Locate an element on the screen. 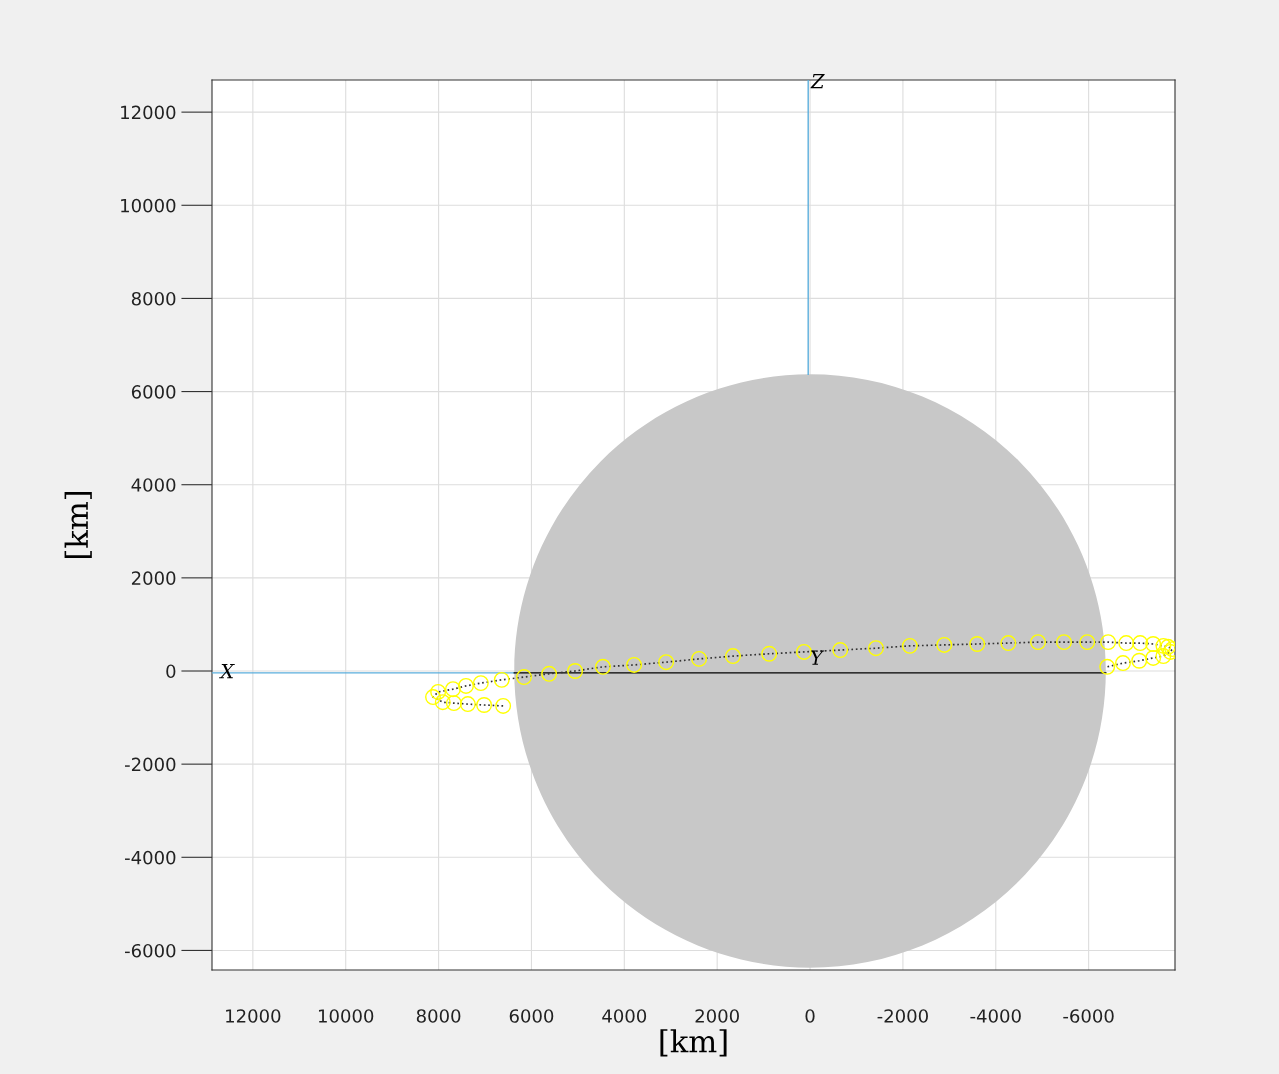 The width and height of the screenshot is (1279, 1074). y-tick-label: -6000 is located at coordinates (150, 950).